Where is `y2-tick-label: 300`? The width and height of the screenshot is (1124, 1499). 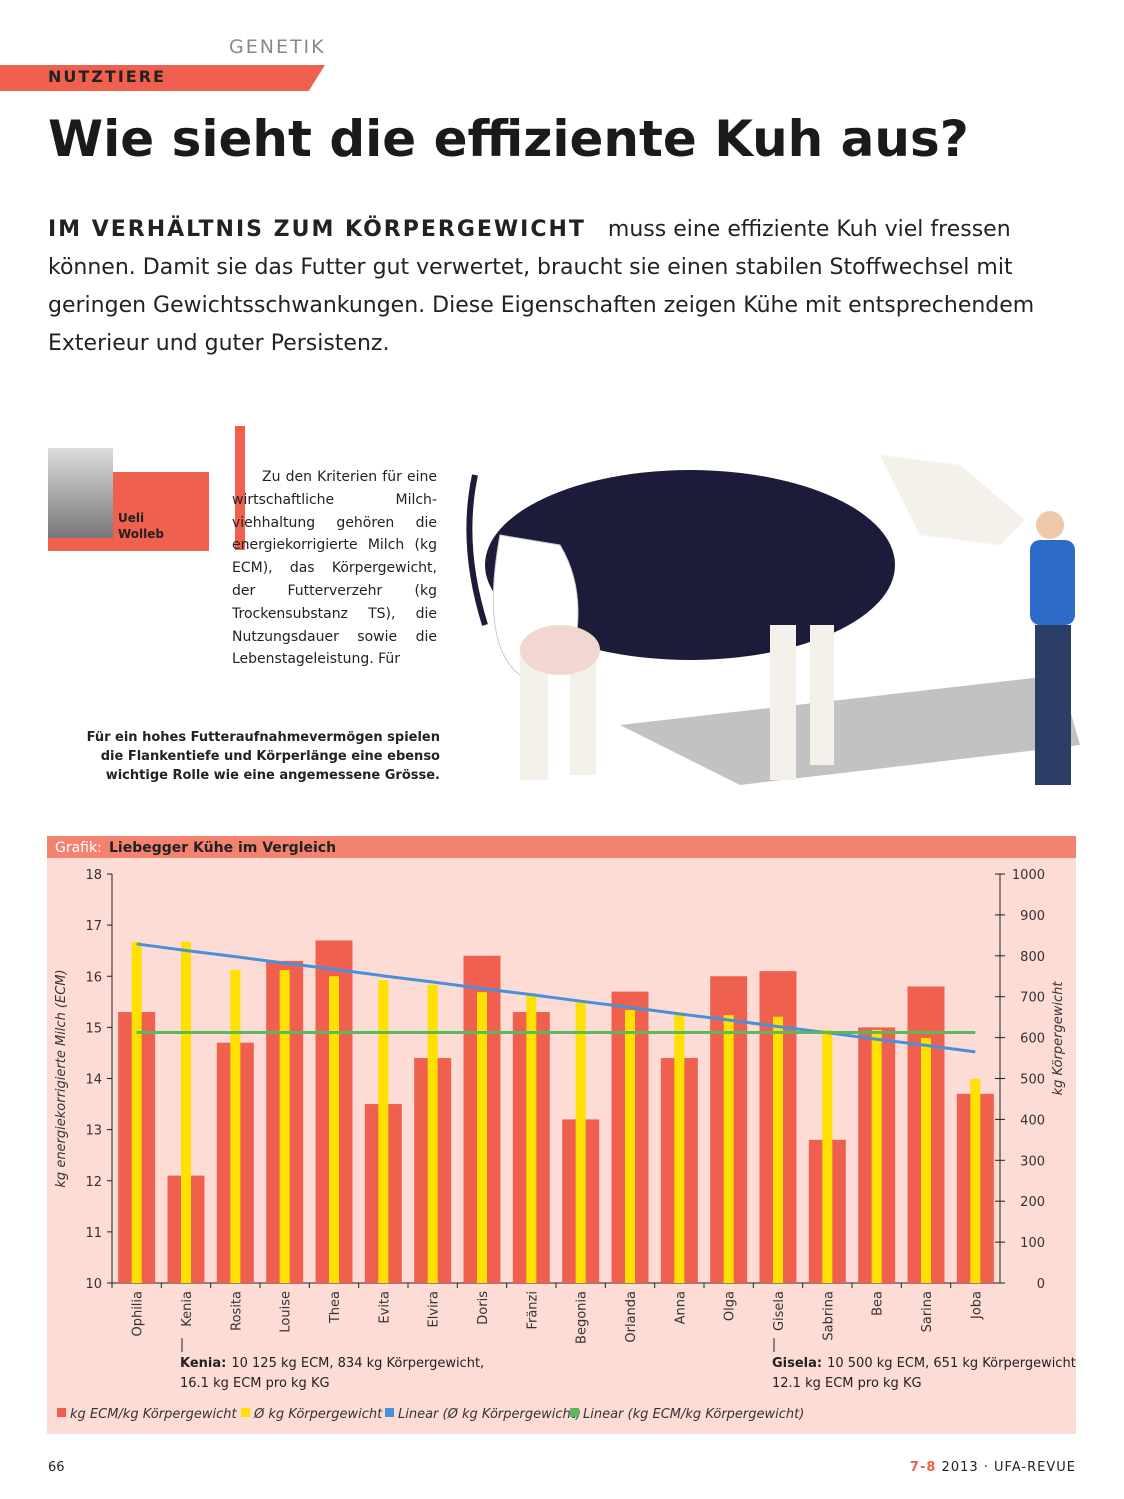 y2-tick-label: 300 is located at coordinates (1032, 1161).